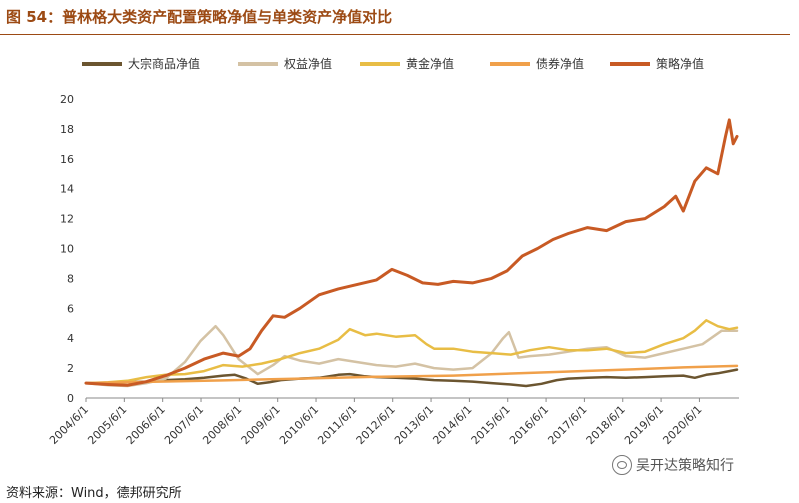  I want to click on y-tick-label: 2, so click(70, 368).